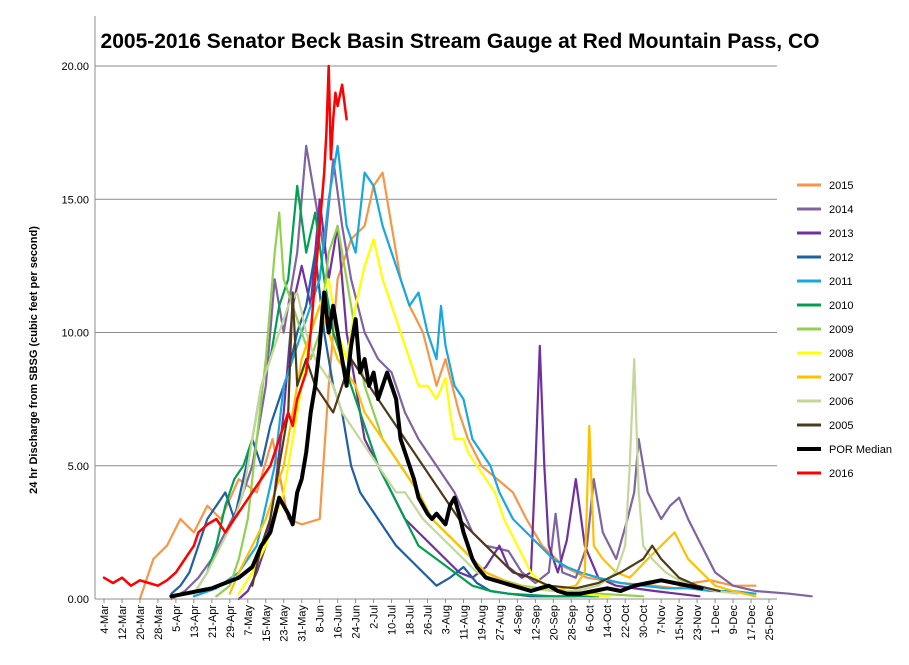  I want to click on x-tick-label: 21-Apr, so click(213, 621).